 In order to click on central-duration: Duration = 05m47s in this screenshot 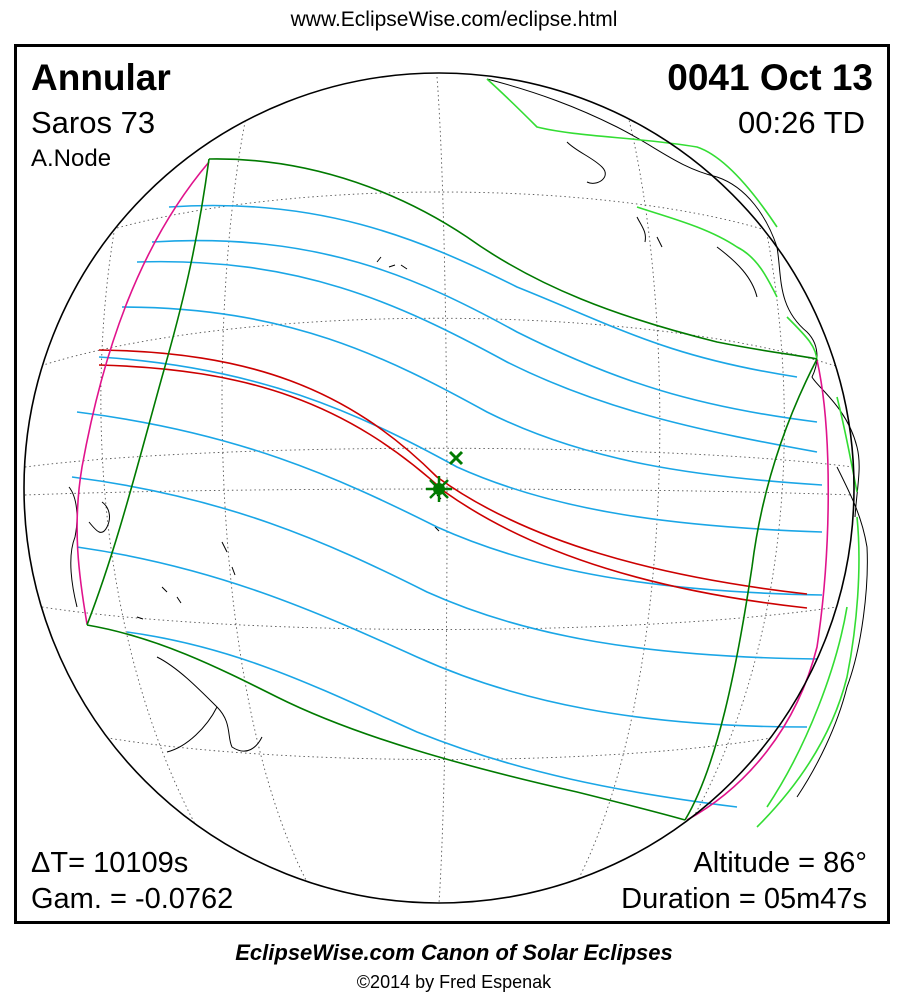, I will do `click(744, 899)`.